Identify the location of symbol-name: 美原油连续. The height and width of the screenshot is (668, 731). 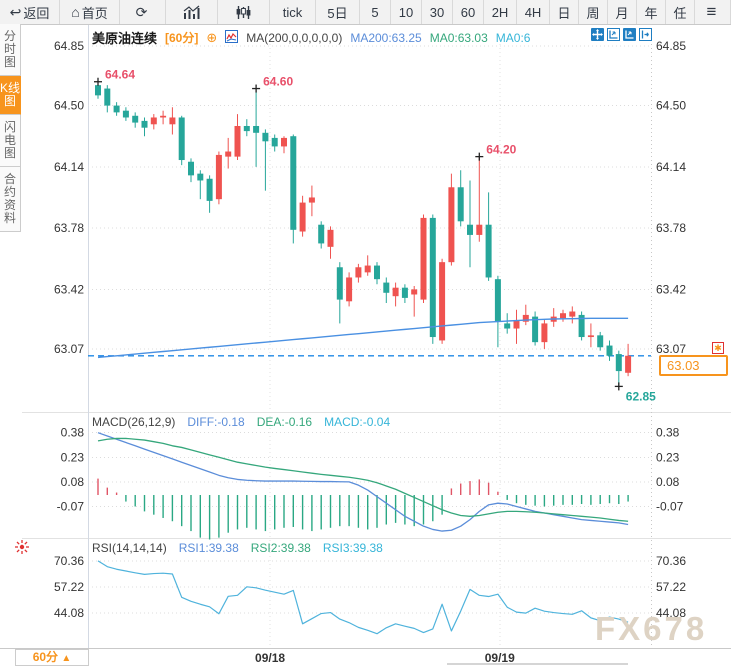
(125, 38).